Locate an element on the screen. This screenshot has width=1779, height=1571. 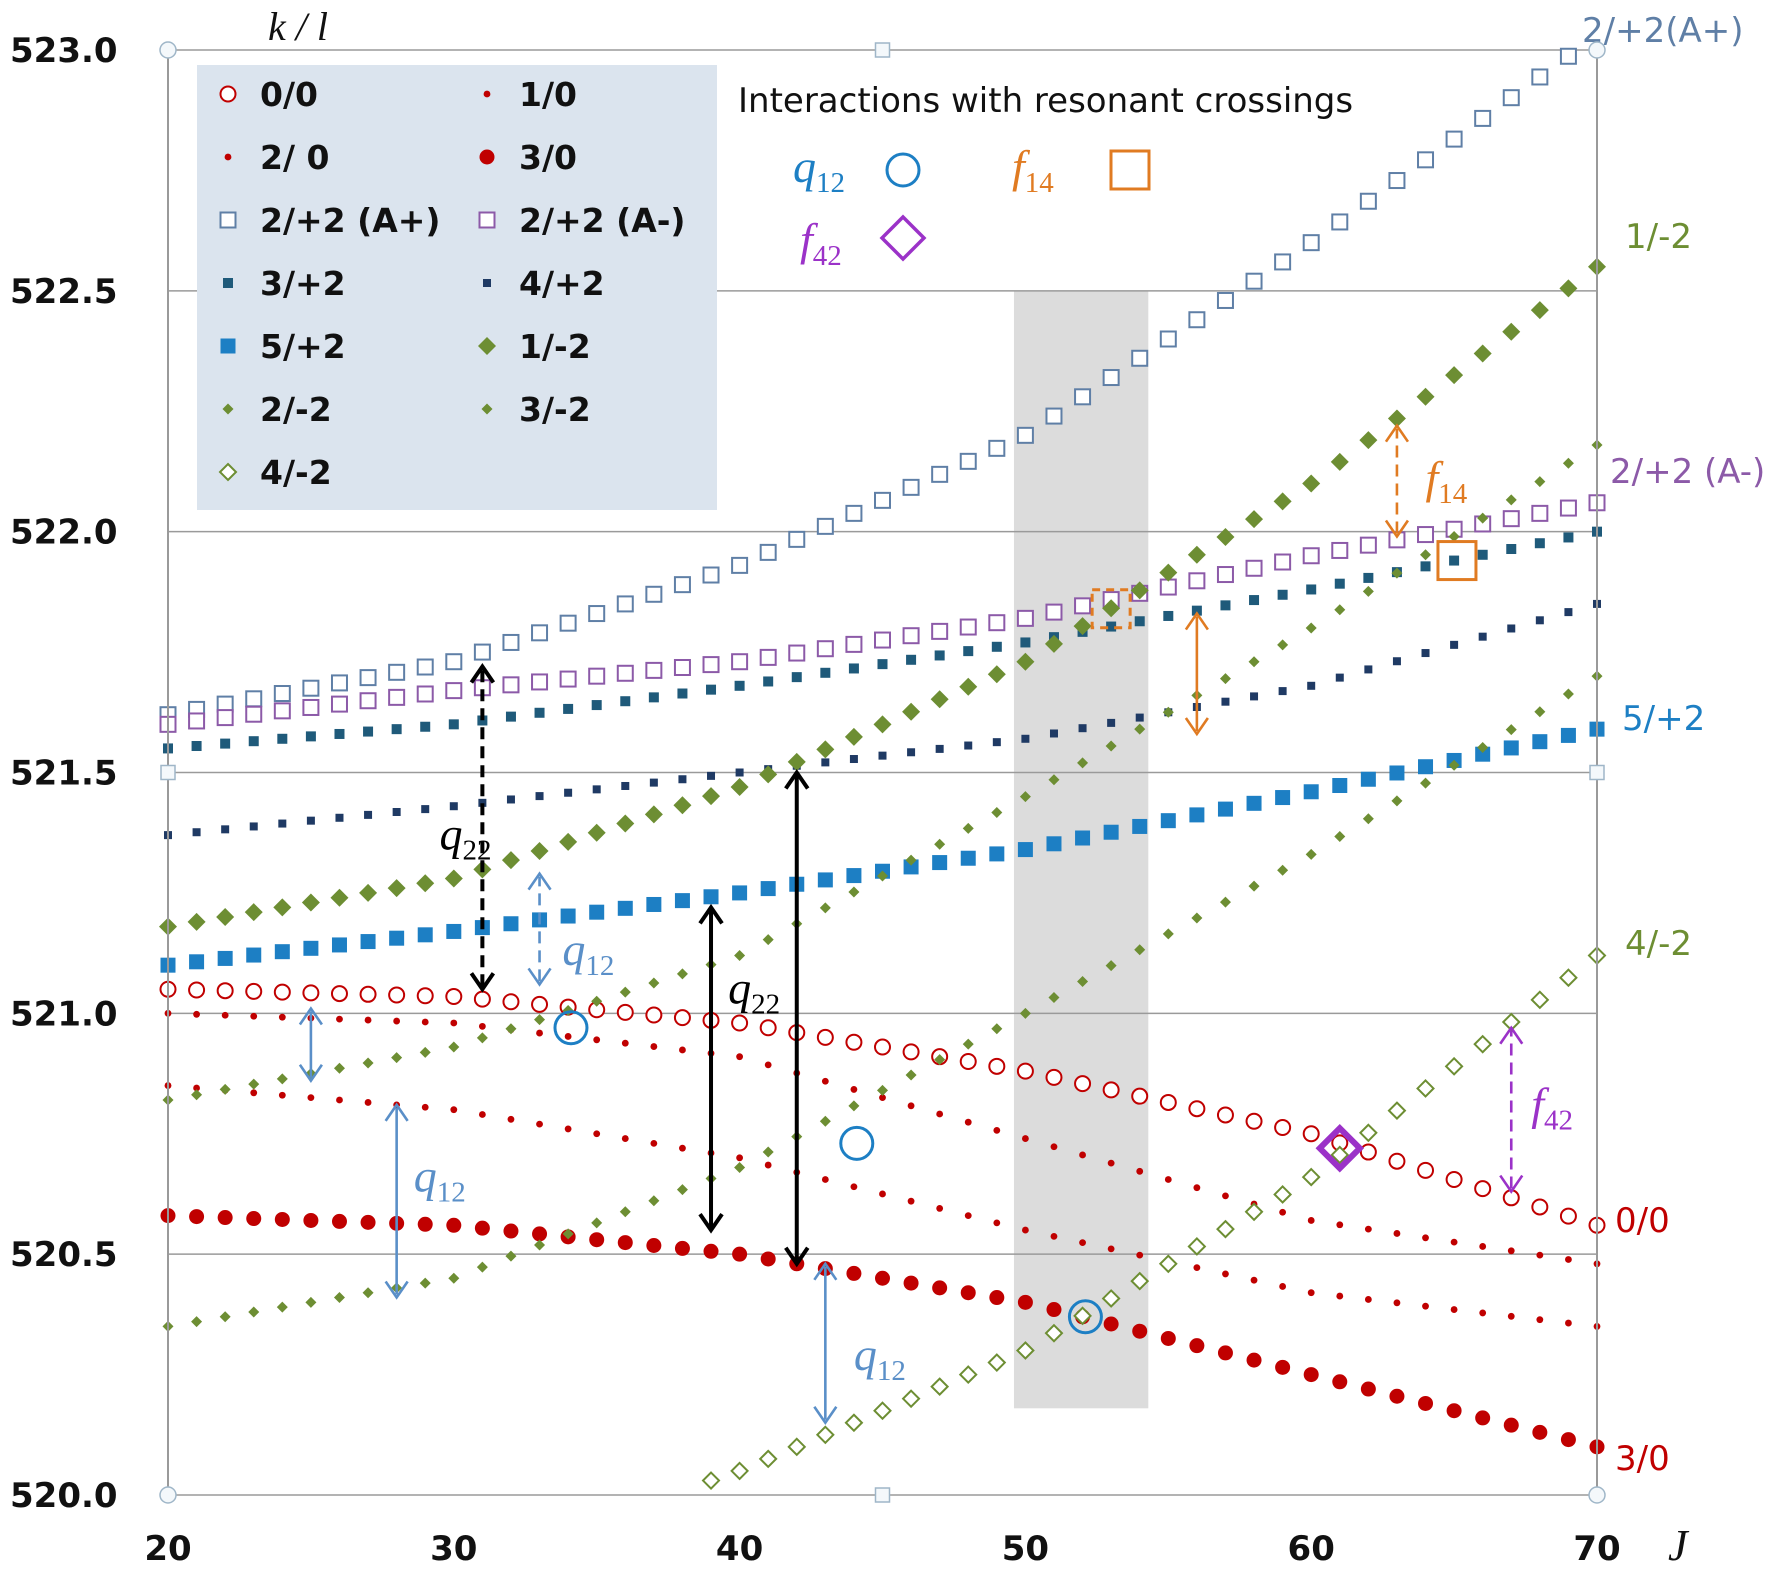
series-end-label: 2/+2(A+) is located at coordinates (1662, 31).